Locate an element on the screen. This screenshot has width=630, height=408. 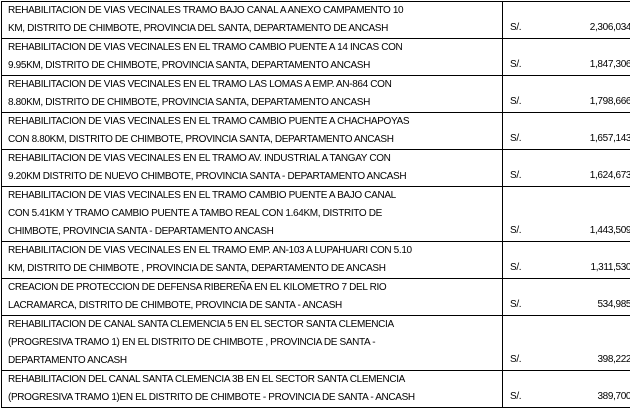
amount-cell: S/. 1,443,509.00 is located at coordinates (566, 214).